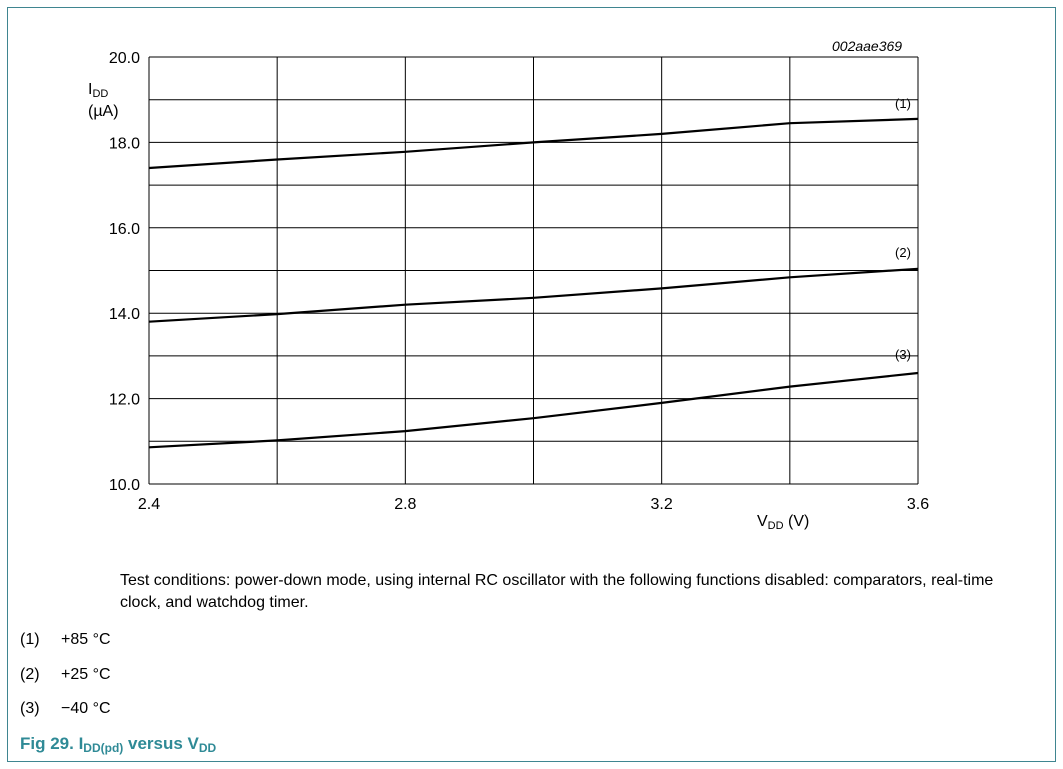 This screenshot has width=1063, height=769. Describe the element at coordinates (405, 504) in the screenshot. I see `x-tick-label: 2.8` at that location.